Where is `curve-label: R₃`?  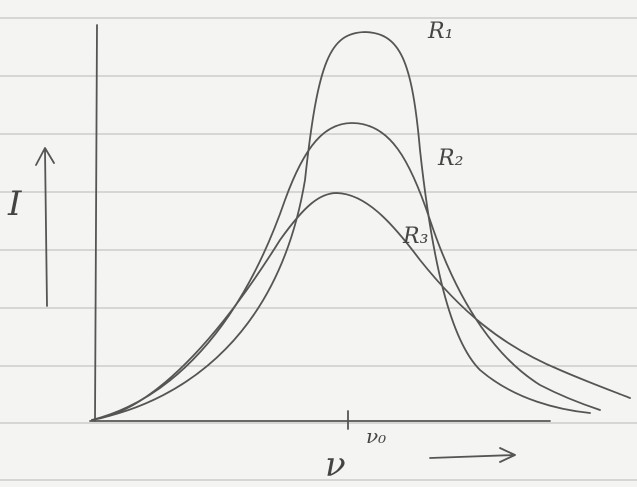
curve-label: R₃ is located at coordinates (415, 236).